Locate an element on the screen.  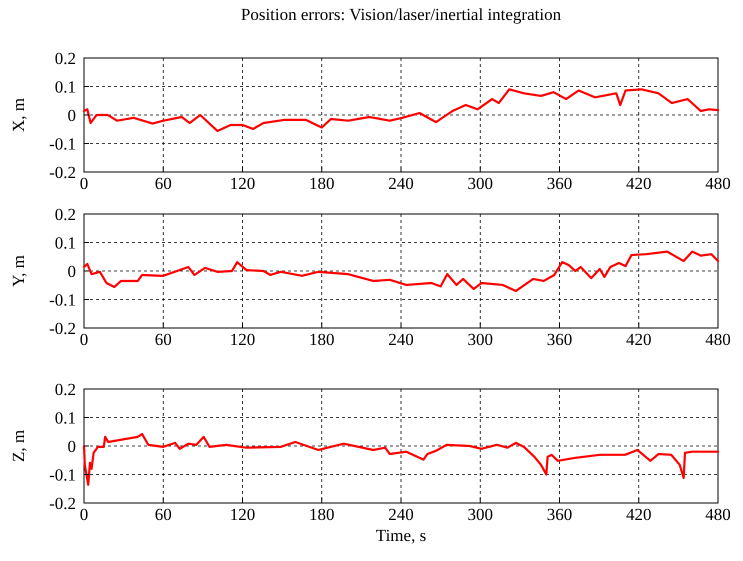
y-axis-title: X, m is located at coordinates (18, 115).